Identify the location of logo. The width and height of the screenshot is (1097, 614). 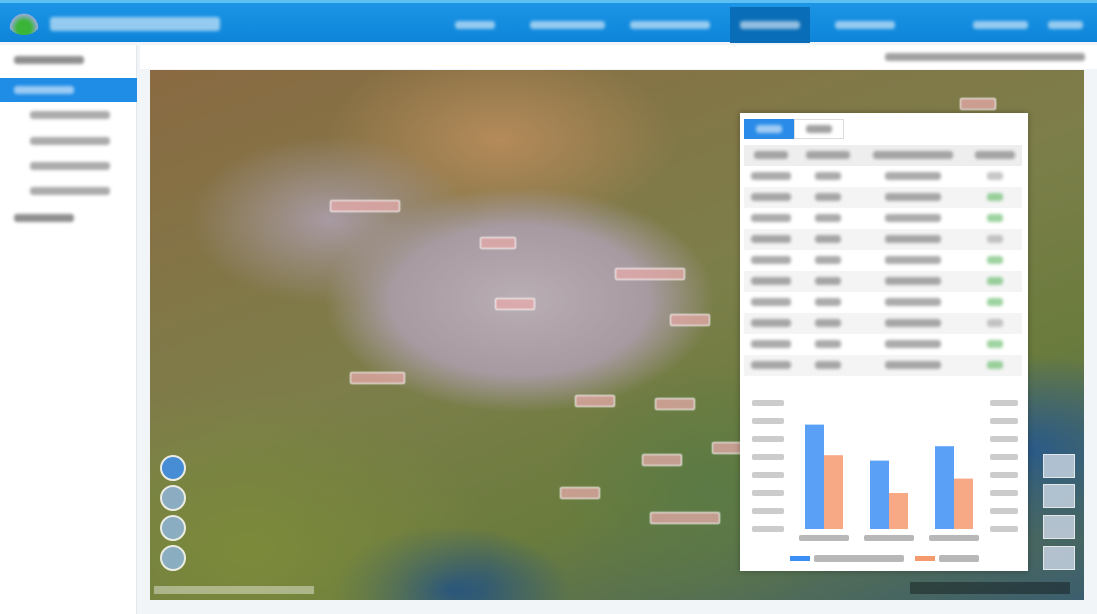
(24, 23).